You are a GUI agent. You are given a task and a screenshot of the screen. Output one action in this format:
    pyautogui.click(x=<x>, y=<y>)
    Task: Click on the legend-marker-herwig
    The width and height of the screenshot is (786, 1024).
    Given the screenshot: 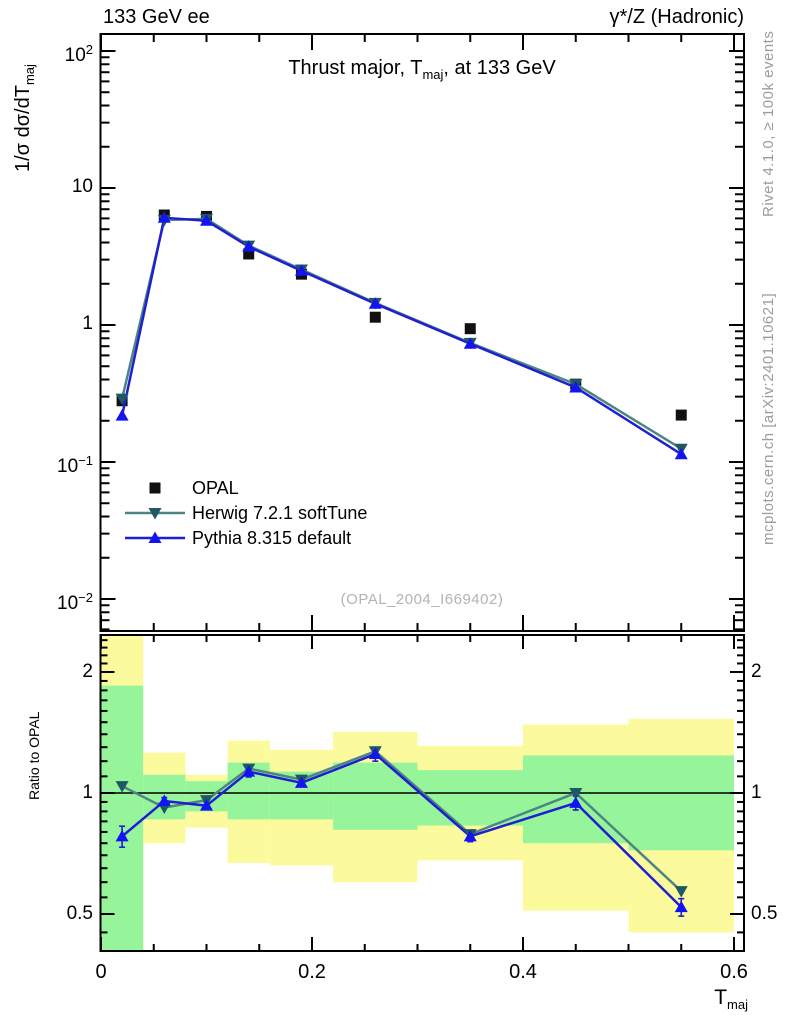 What is the action you would take?
    pyautogui.click(x=155, y=514)
    